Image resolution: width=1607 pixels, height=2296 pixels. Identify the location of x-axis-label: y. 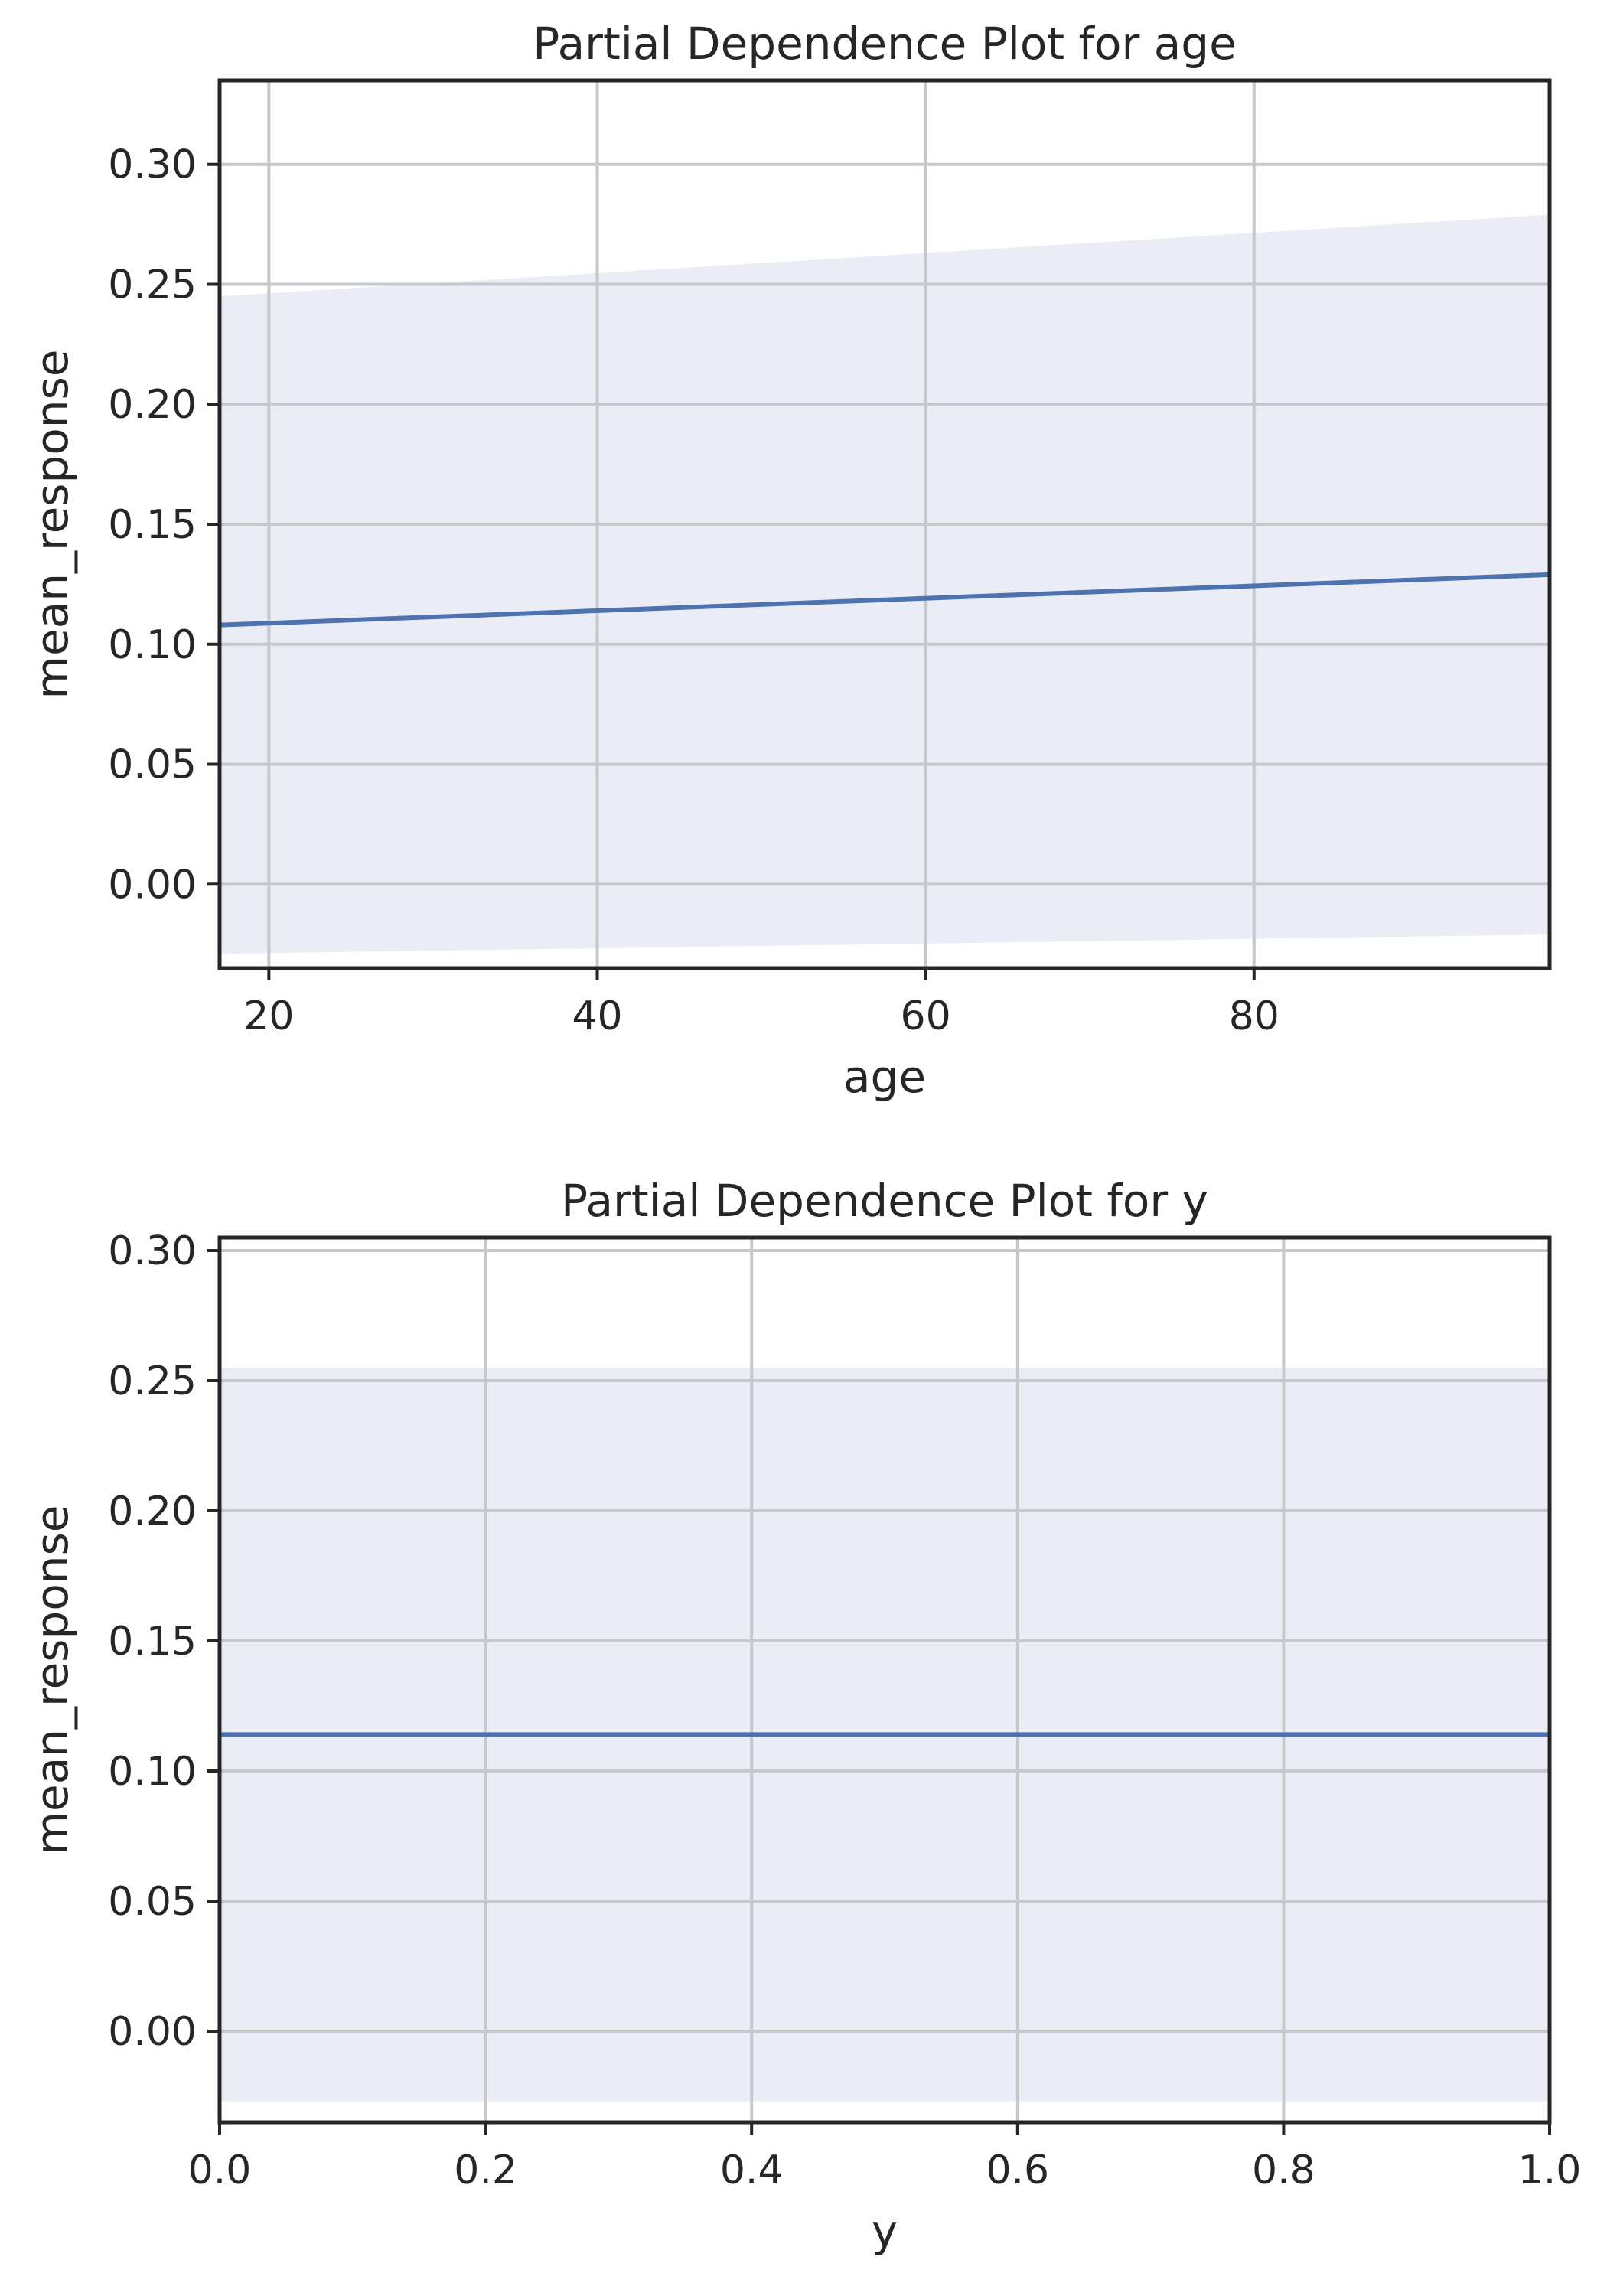
(885, 2231).